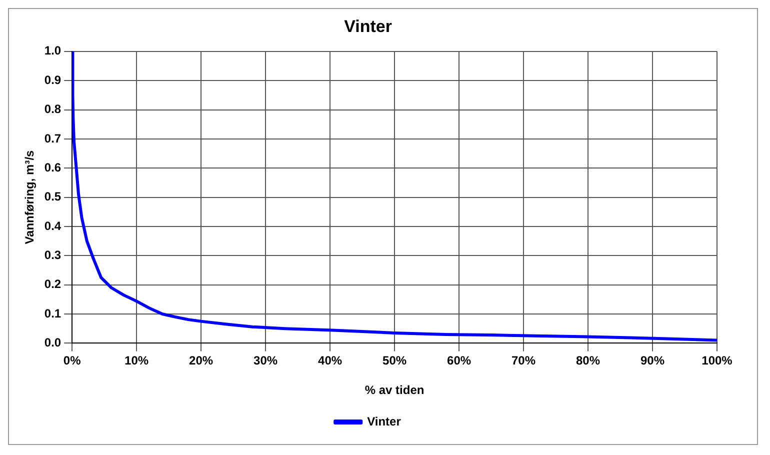 The height and width of the screenshot is (455, 770). What do you see at coordinates (53, 255) in the screenshot?
I see `y-tick-label: 0.3` at bounding box center [53, 255].